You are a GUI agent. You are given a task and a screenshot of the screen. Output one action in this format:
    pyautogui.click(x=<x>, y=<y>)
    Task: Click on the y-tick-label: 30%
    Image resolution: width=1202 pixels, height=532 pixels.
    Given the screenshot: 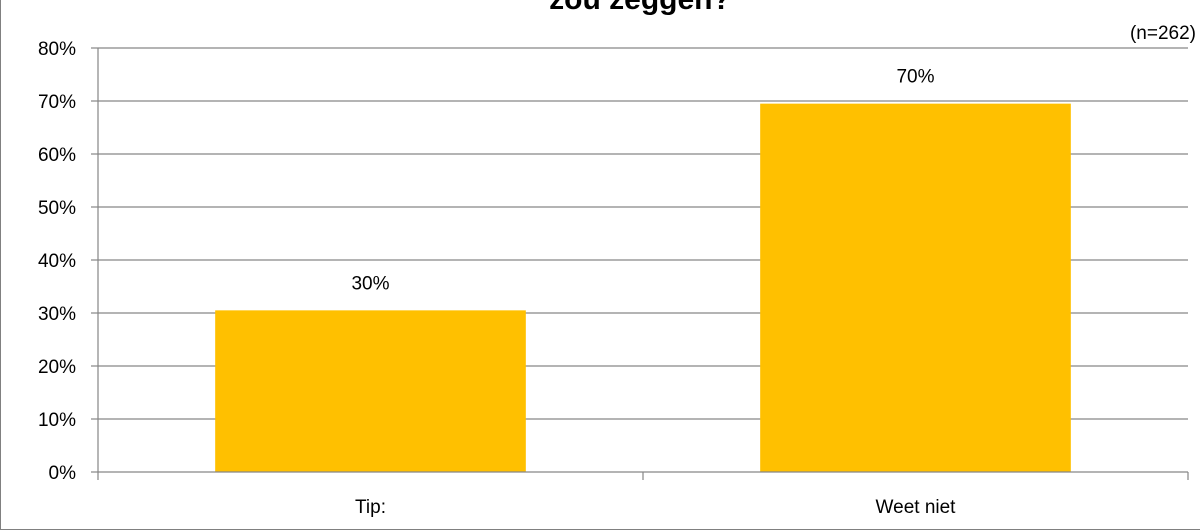 What is the action you would take?
    pyautogui.click(x=57, y=314)
    